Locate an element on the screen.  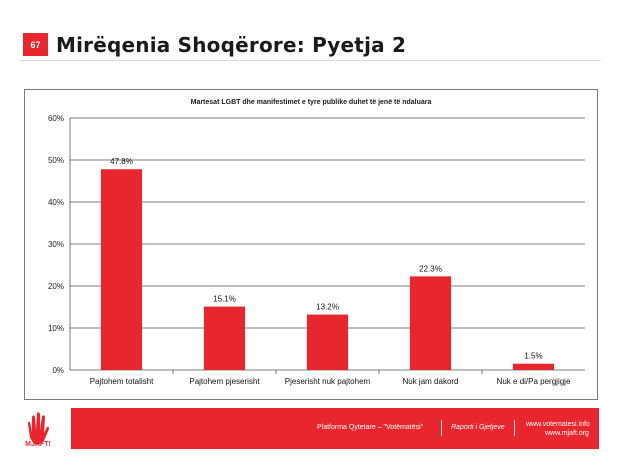
data-label: 47.8% is located at coordinates (121, 161).